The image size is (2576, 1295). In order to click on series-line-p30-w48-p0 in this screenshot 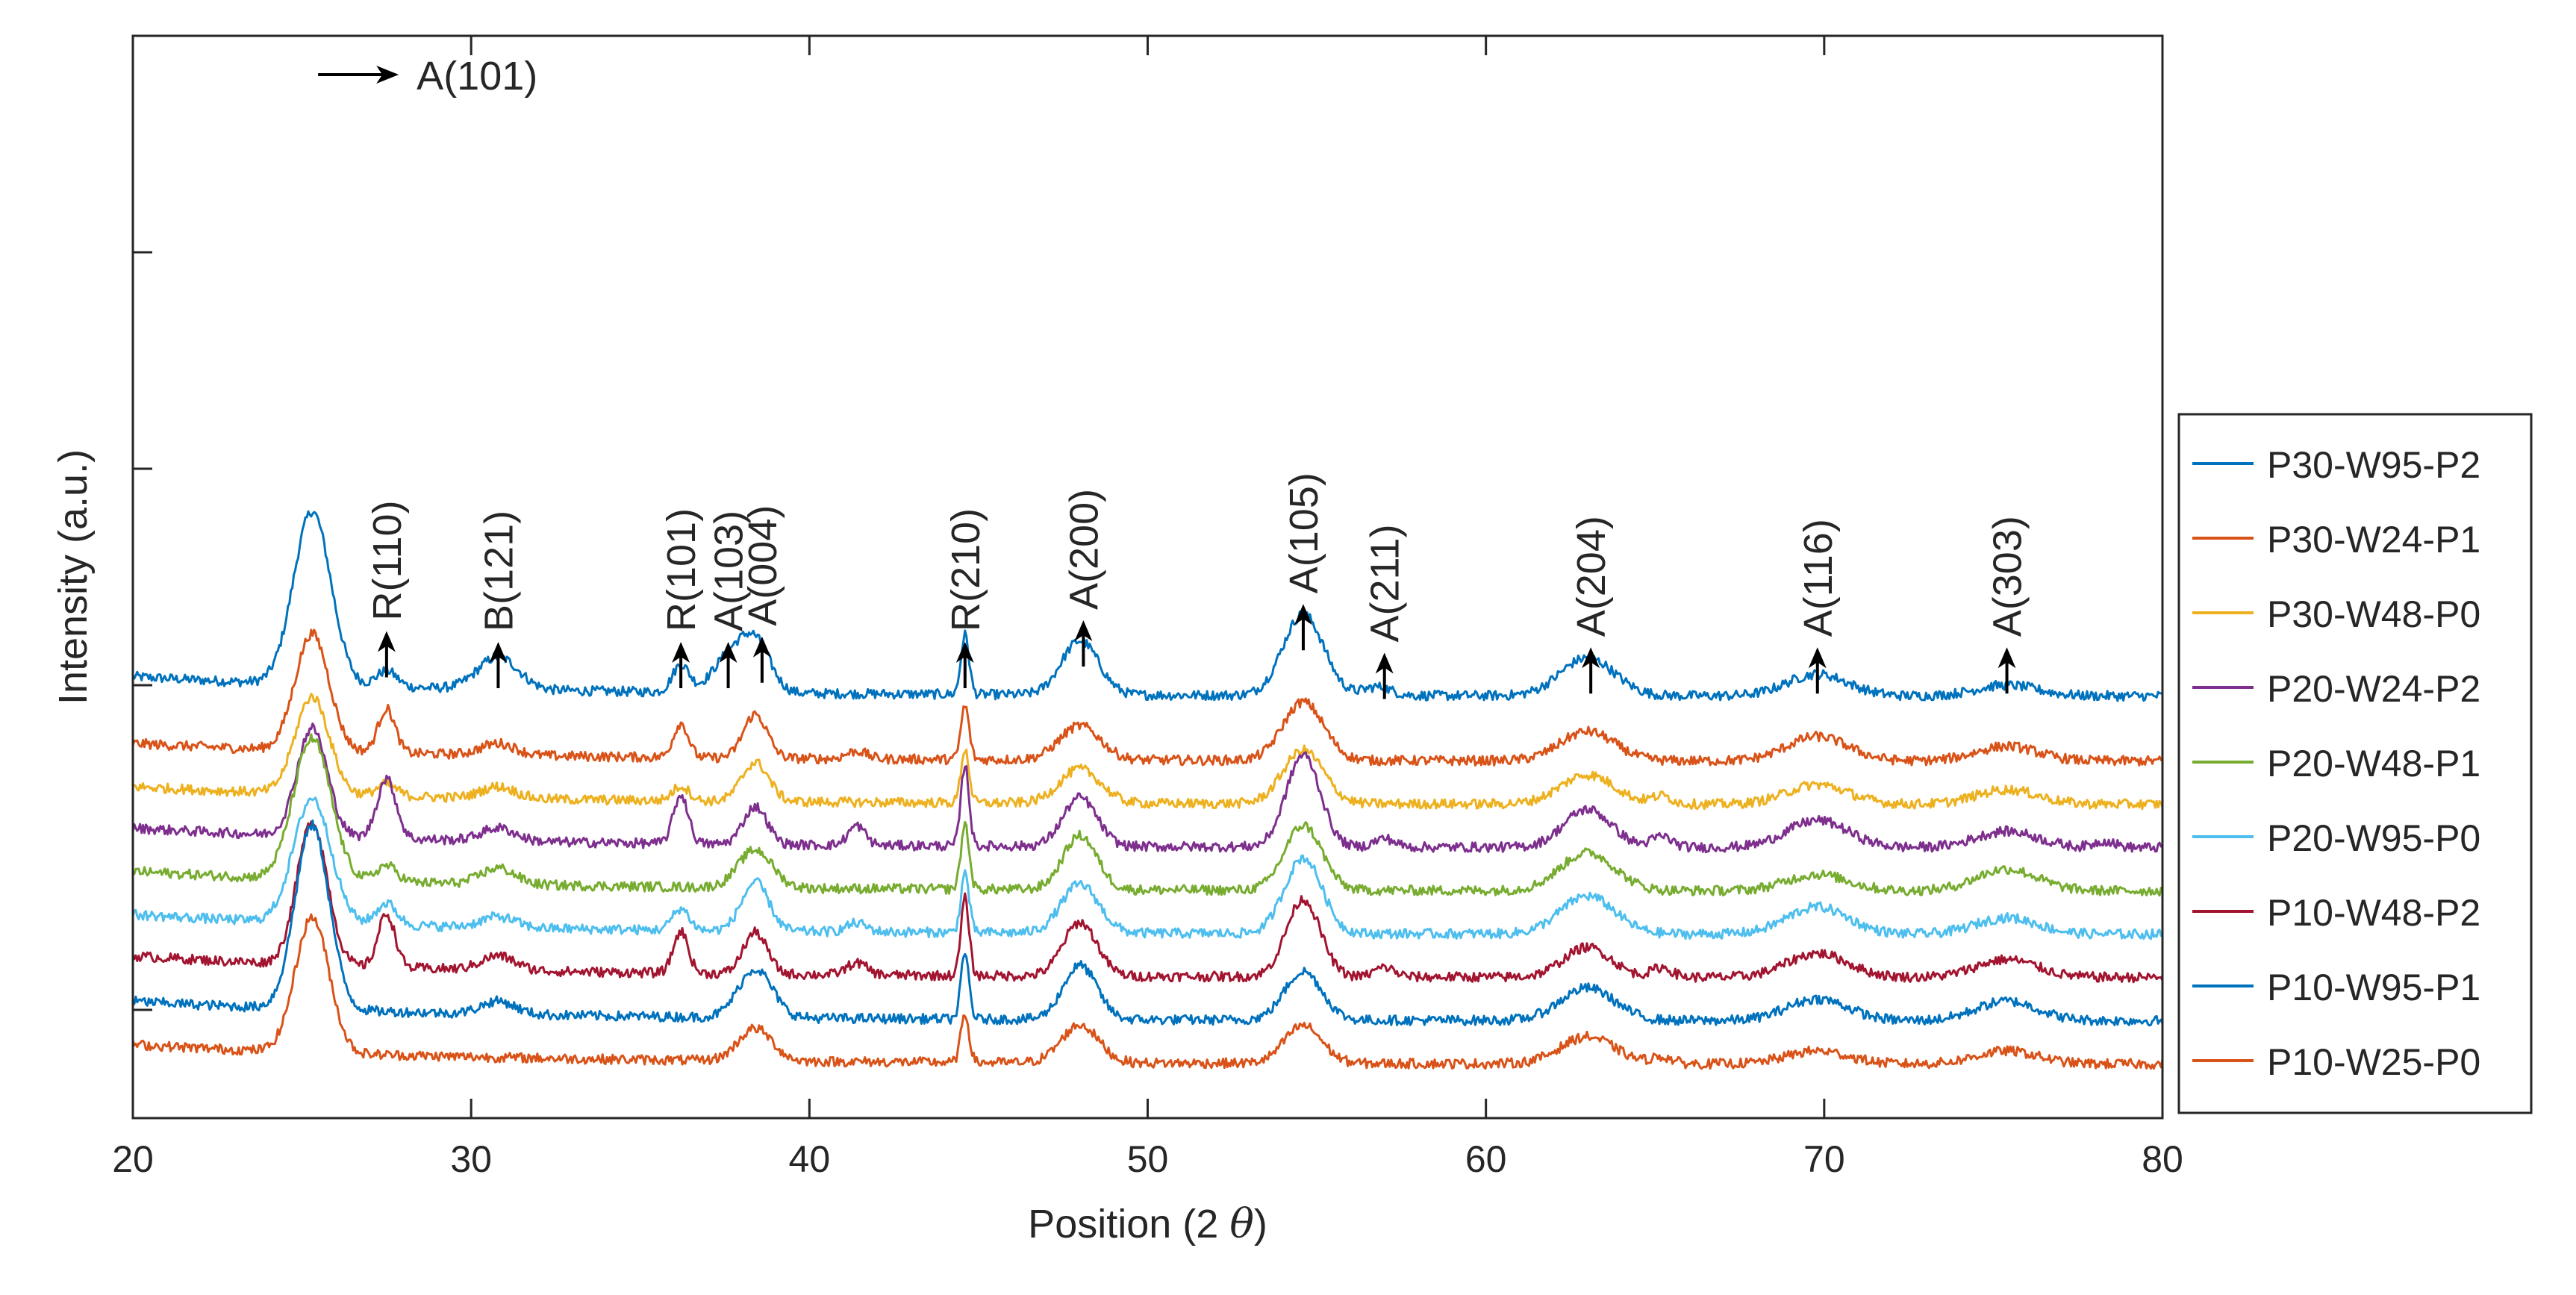, I will do `click(1148, 752)`.